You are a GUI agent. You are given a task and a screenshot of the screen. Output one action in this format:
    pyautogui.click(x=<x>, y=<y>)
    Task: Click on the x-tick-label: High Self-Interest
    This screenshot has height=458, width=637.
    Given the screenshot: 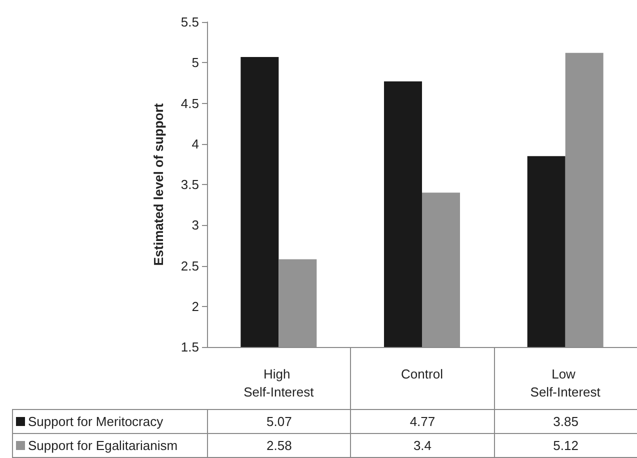 What is the action you would take?
    pyautogui.click(x=279, y=383)
    